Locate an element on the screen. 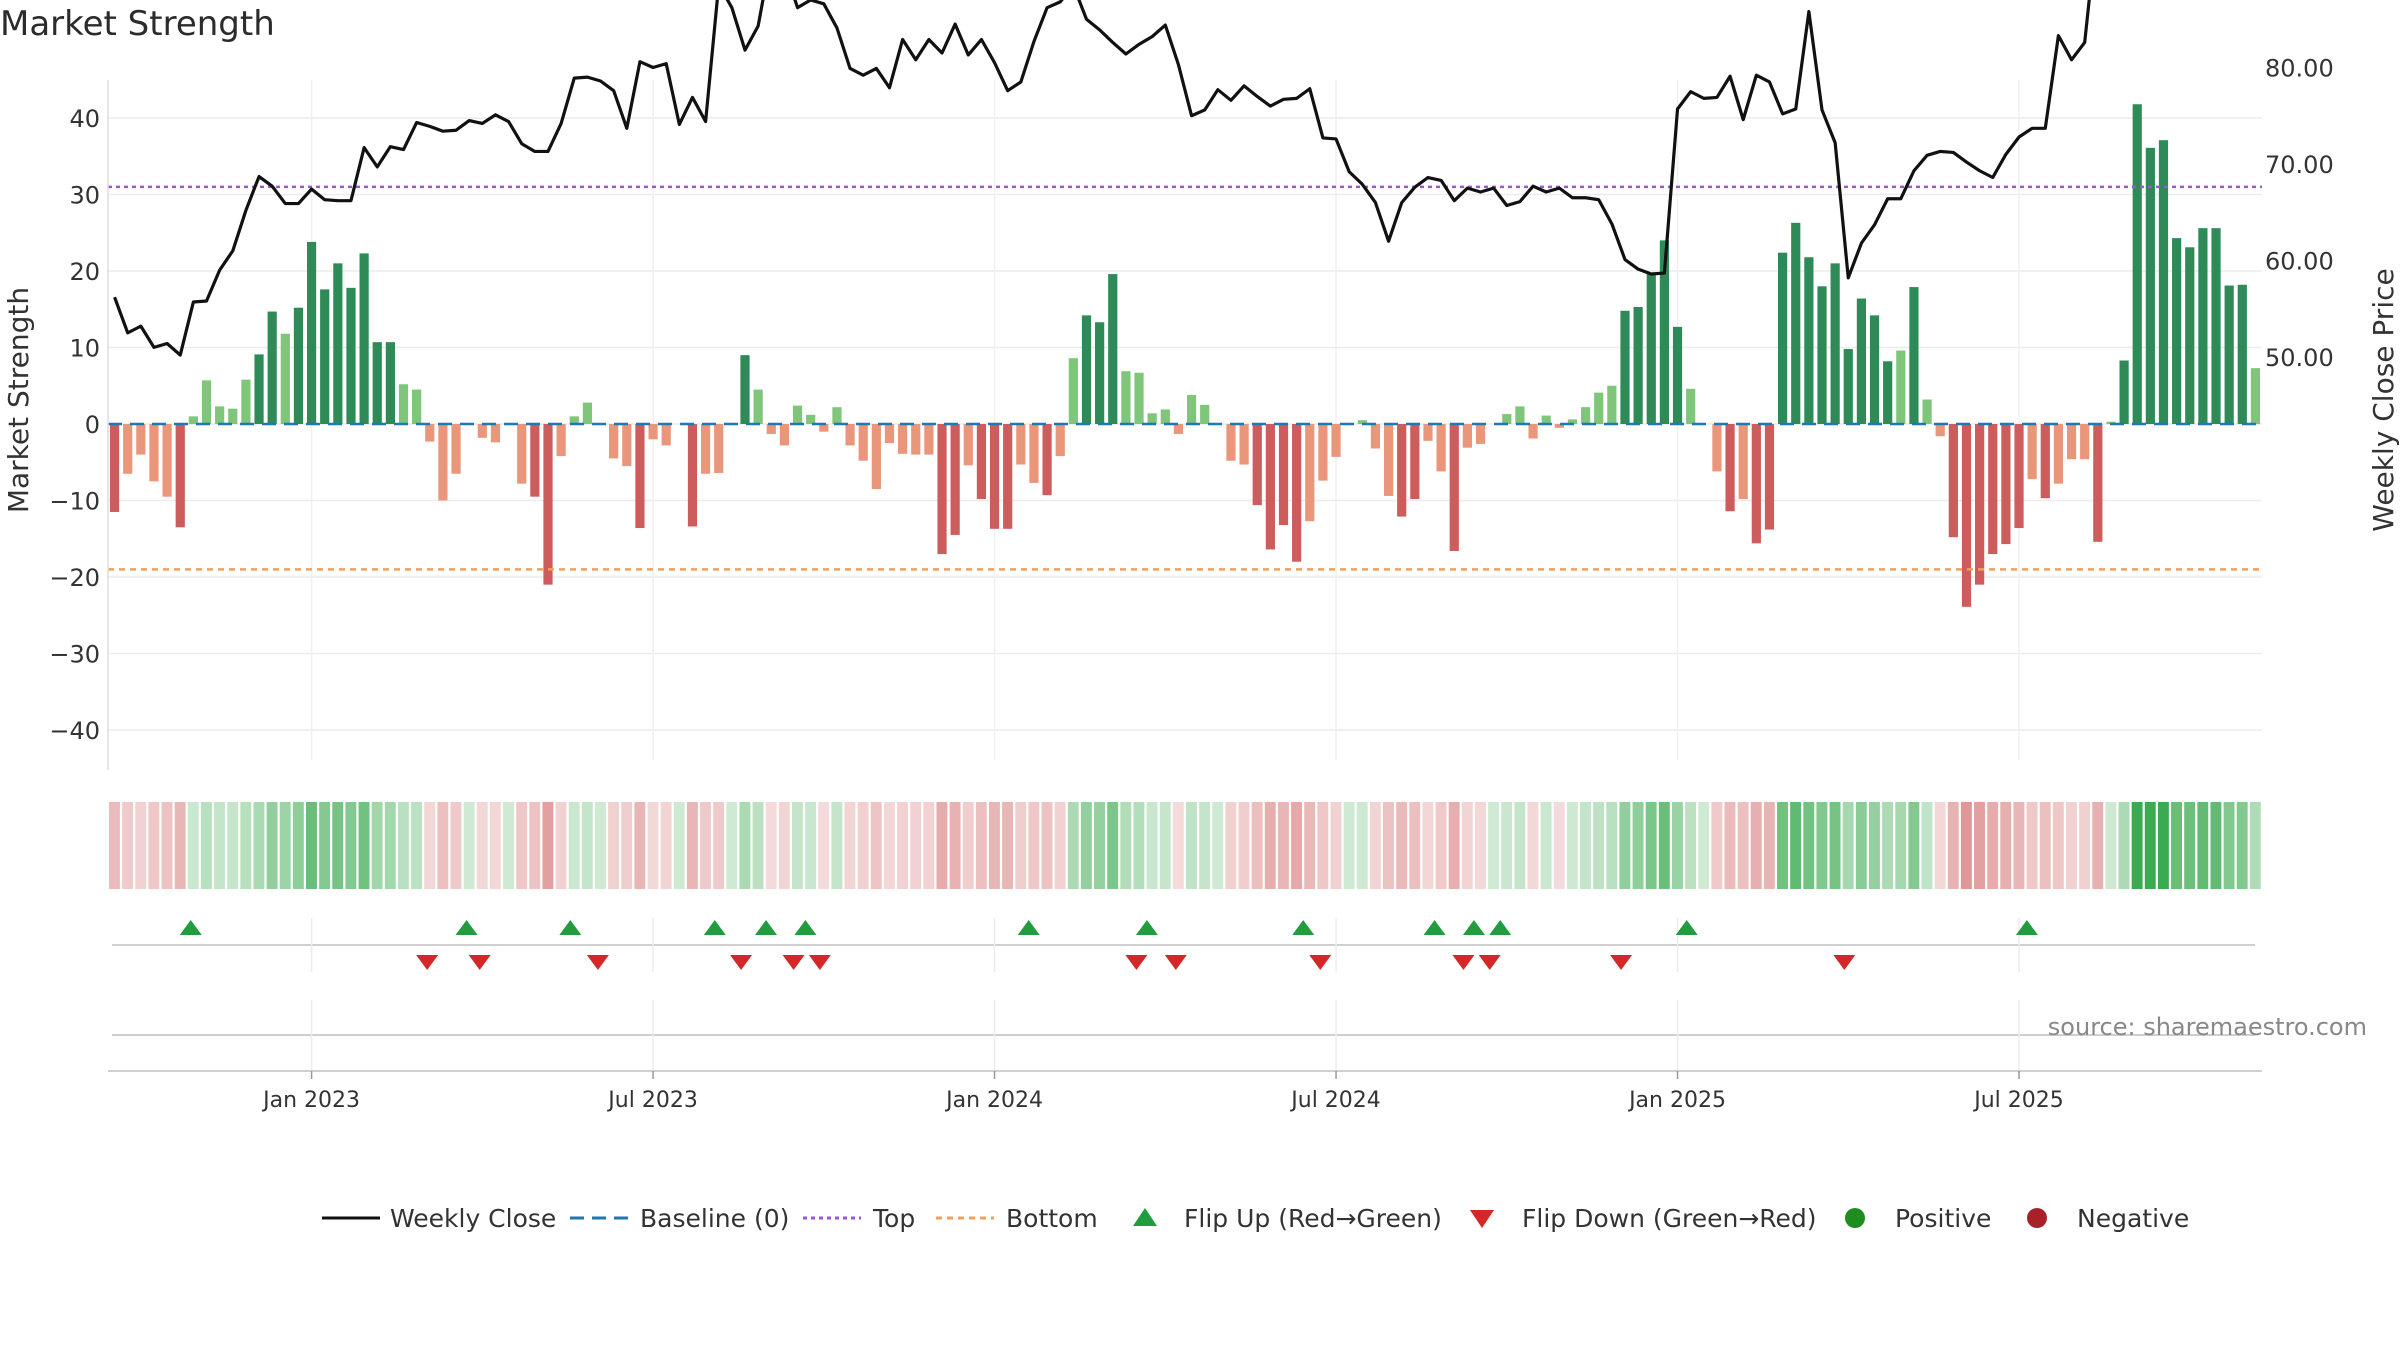  legend-positive-label: Positive is located at coordinates (1943, 1218).